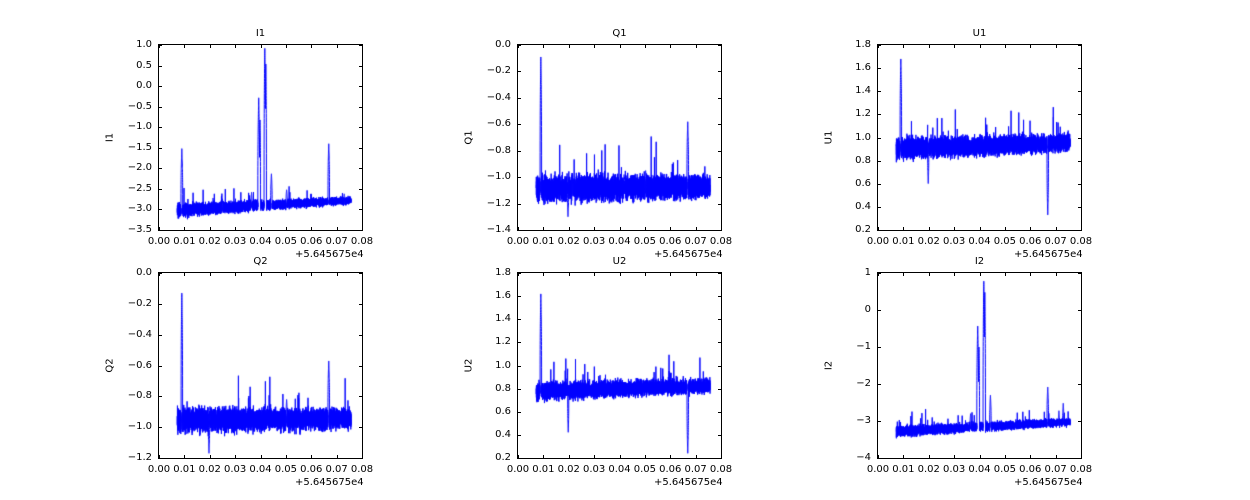 The width and height of the screenshot is (1250, 500). Describe the element at coordinates (979, 469) in the screenshot. I see `panel-i2-xticklabel: 0.04` at that location.